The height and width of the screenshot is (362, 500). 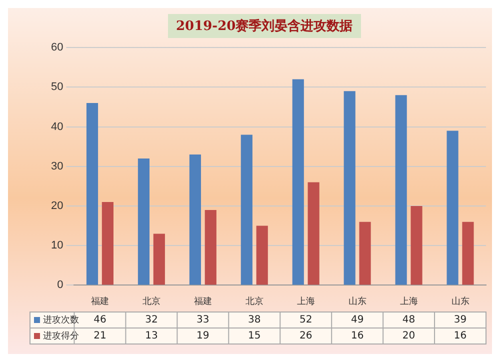 I want to click on data-label: 26, so click(x=305, y=336).